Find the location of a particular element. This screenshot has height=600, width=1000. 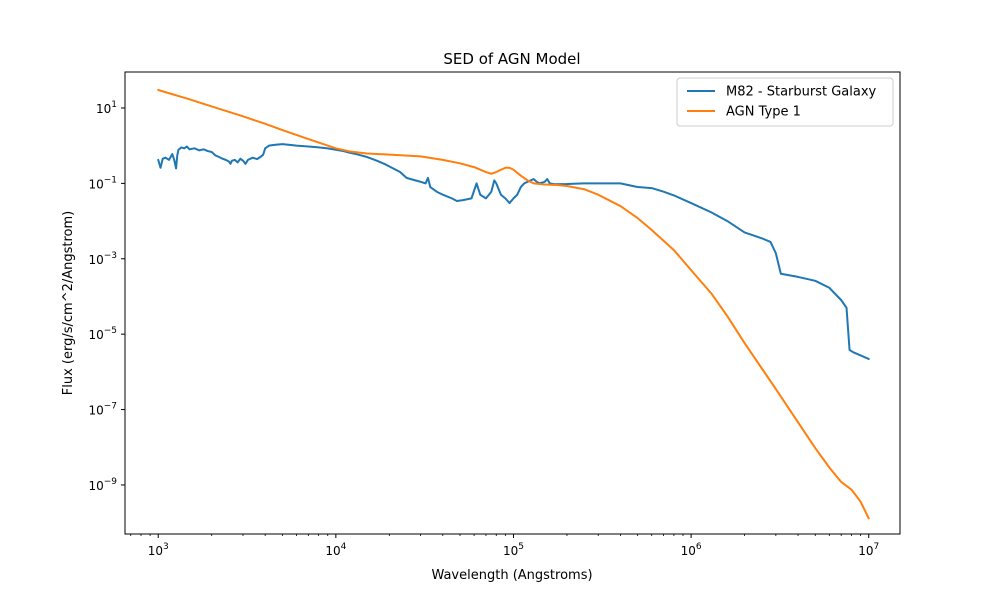

x-axis-ticks: 10³ 10⁴ 10⁵ 10⁶ 10⁷ is located at coordinates (504, 546).